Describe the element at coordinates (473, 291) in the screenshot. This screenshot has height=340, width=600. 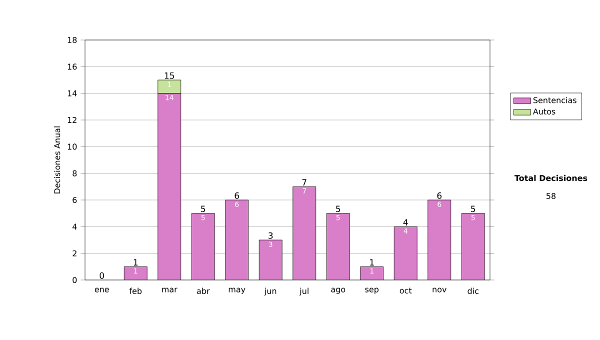
I see `x-tick-label: dic` at that location.